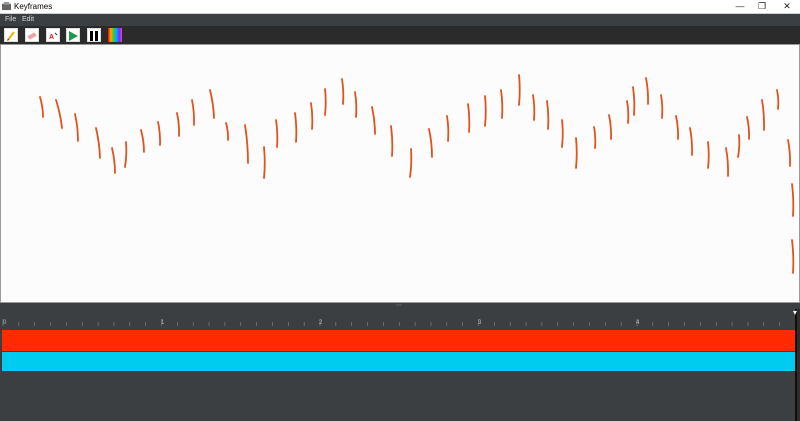  I want to click on pause-icon, so click(94, 36).